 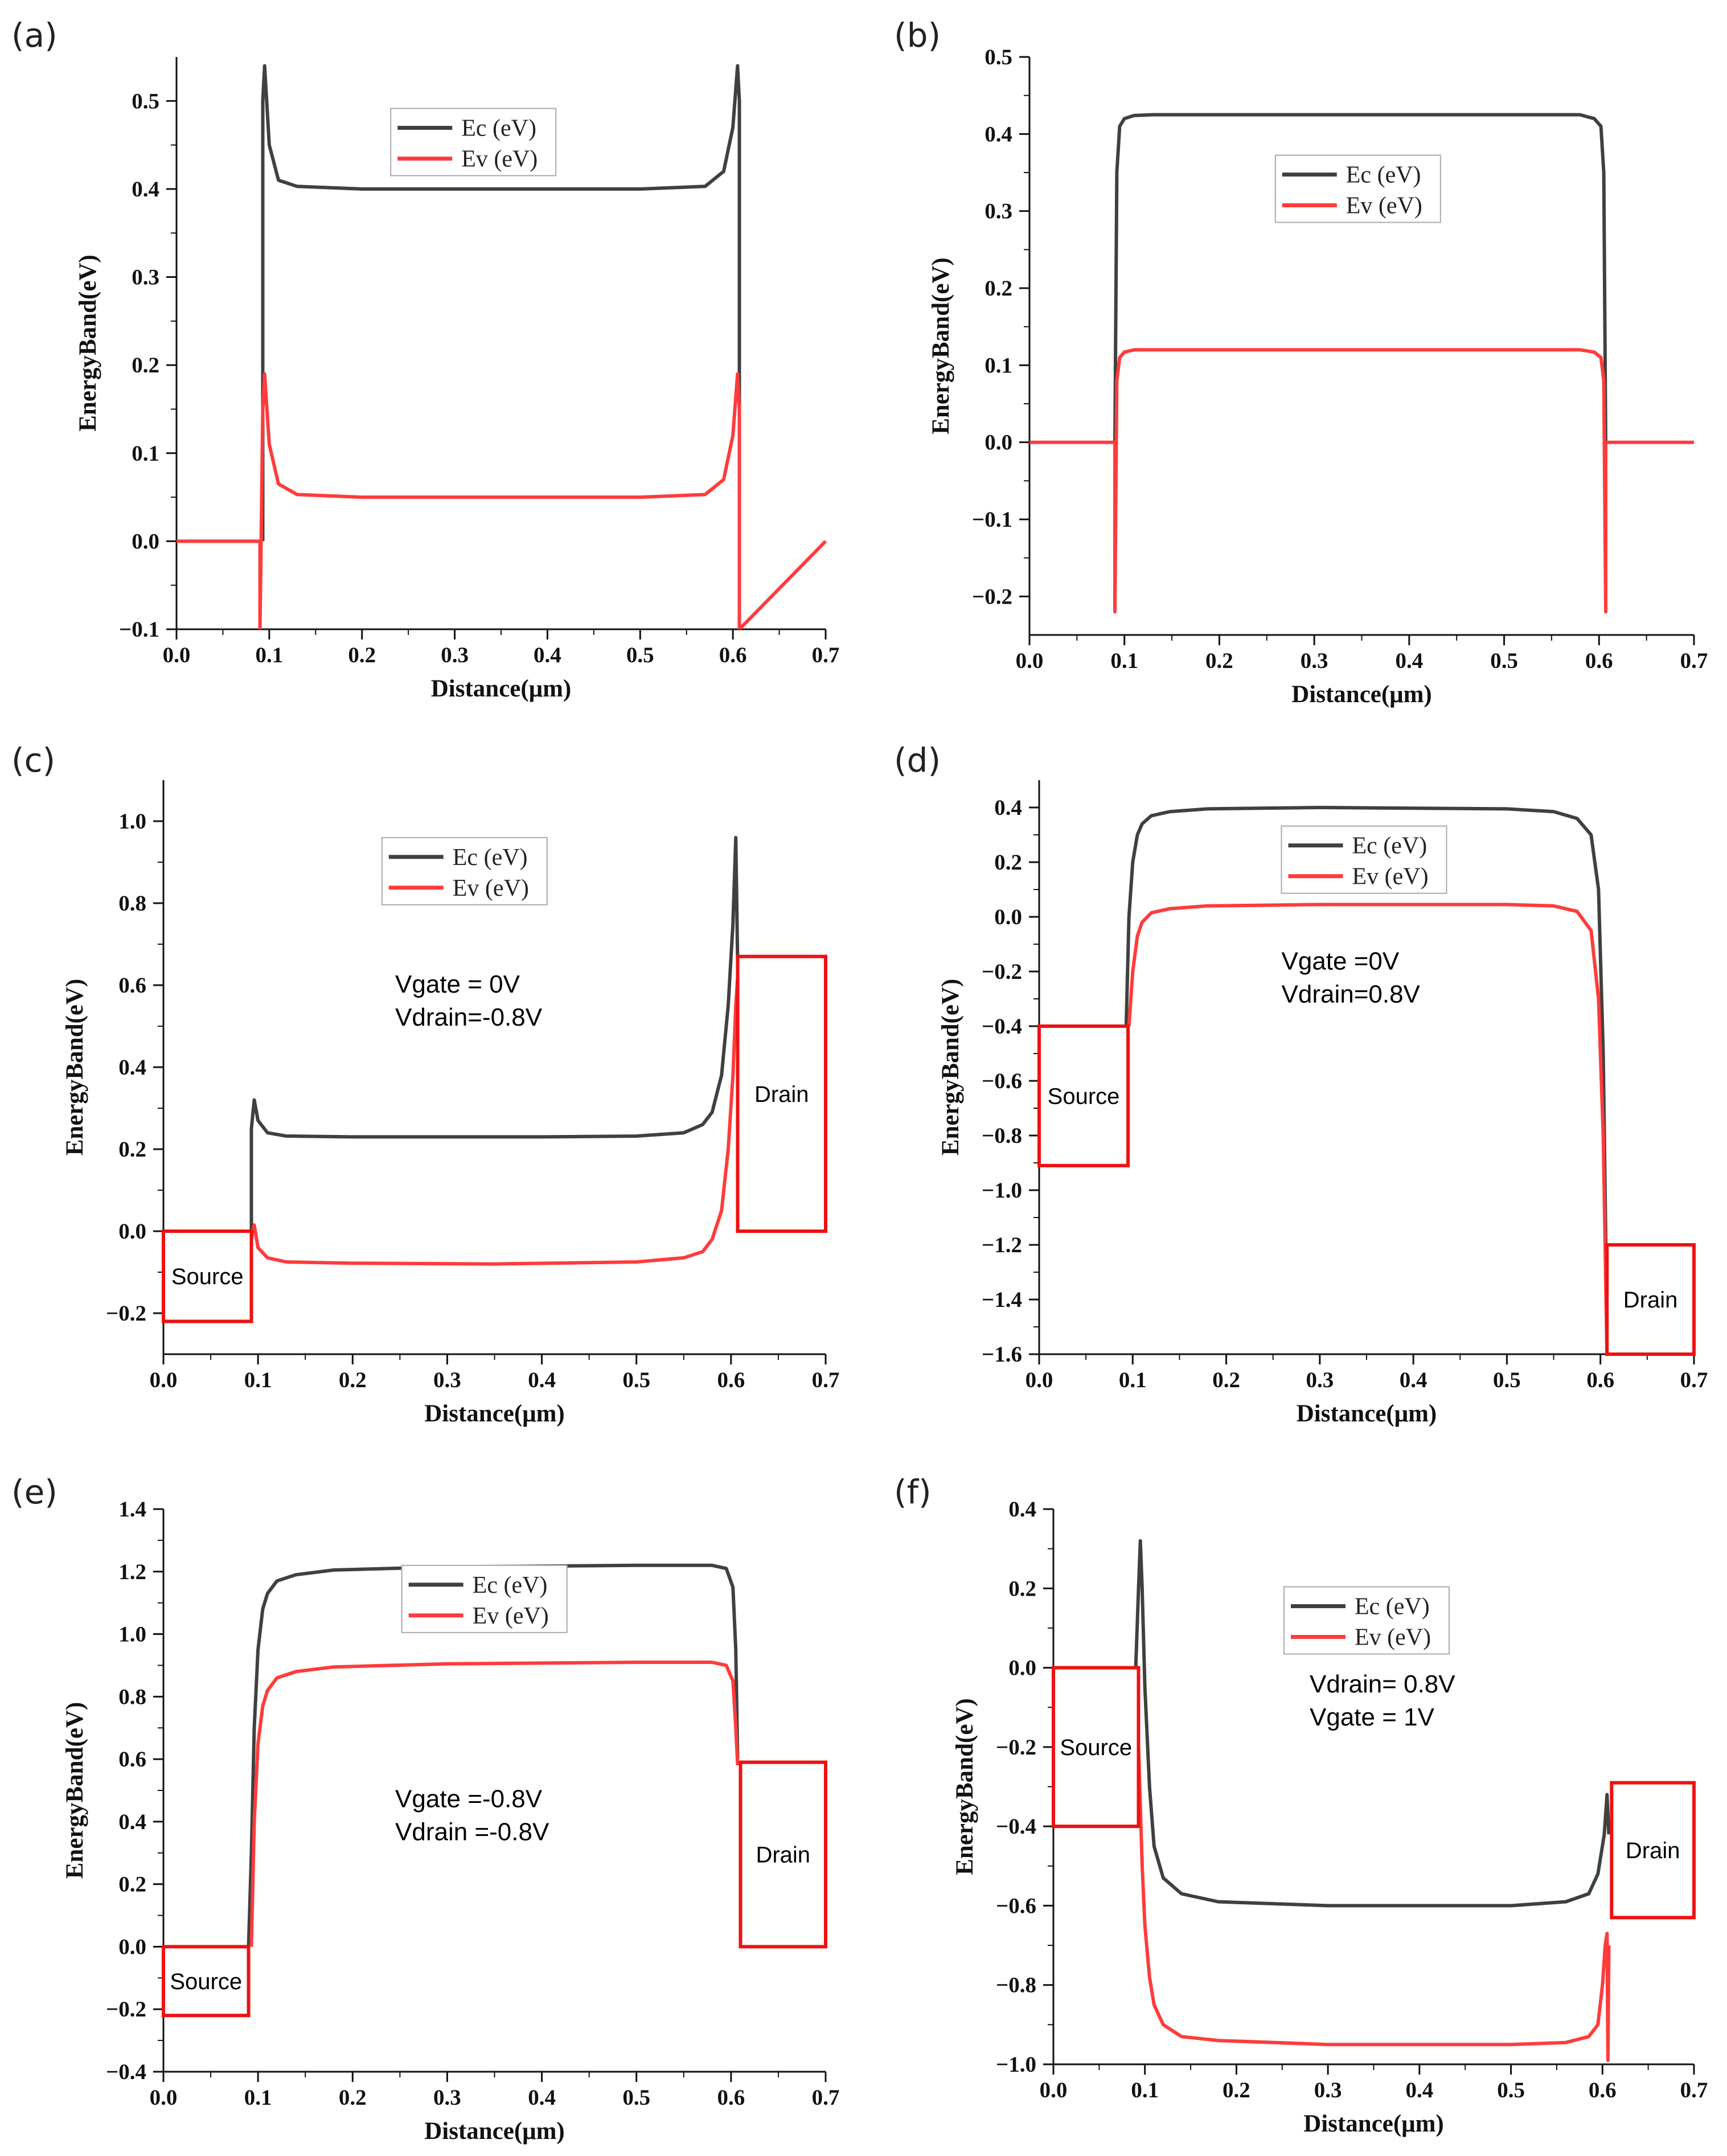 I want to click on bias-annotation: Vgate = 0V, so click(x=457, y=984).